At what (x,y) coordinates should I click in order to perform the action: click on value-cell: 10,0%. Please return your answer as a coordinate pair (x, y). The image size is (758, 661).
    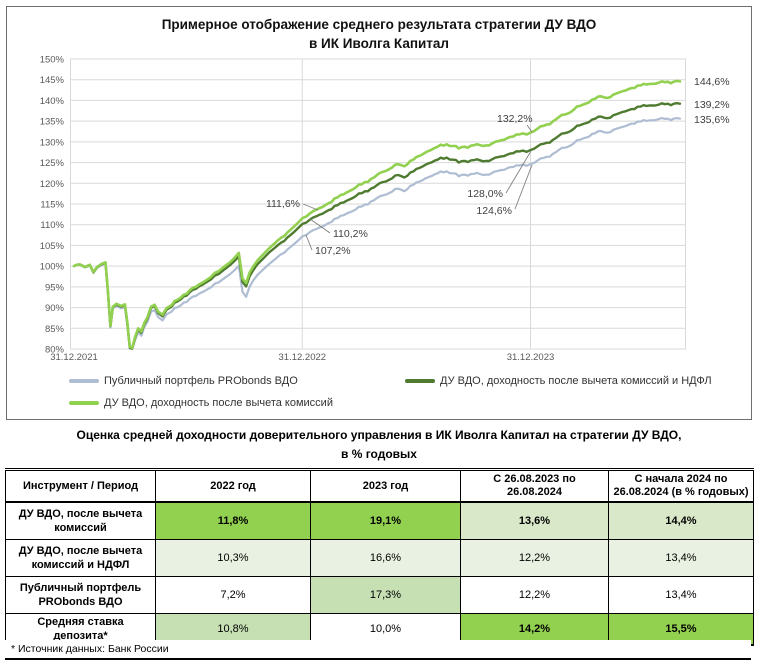
    Looking at the image, I should click on (385, 629).